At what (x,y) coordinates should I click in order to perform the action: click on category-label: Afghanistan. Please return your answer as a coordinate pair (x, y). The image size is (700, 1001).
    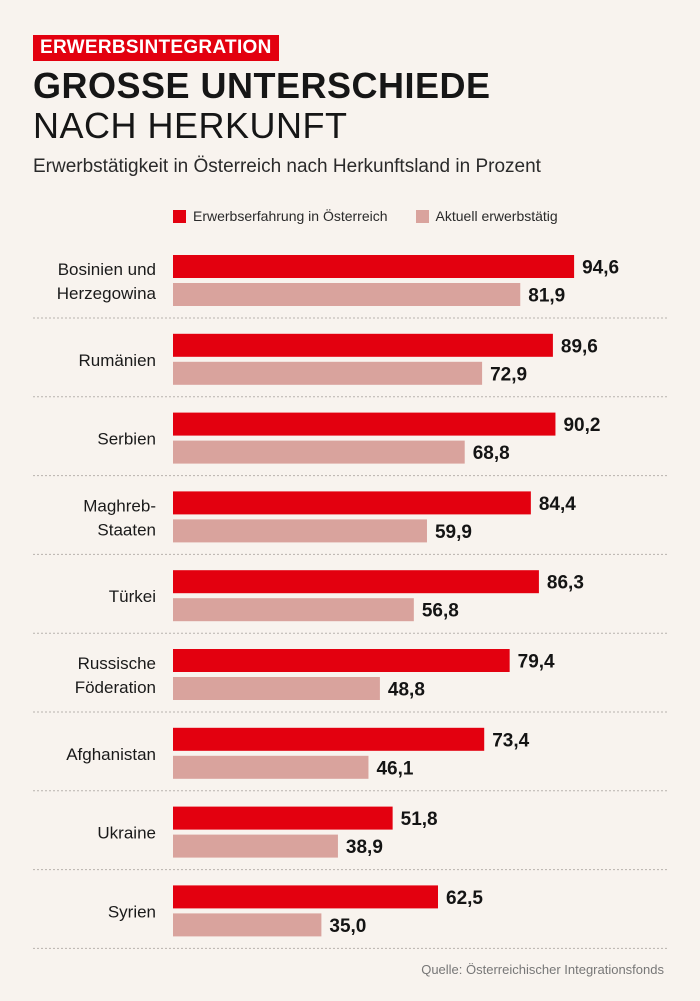
    Looking at the image, I should click on (111, 754).